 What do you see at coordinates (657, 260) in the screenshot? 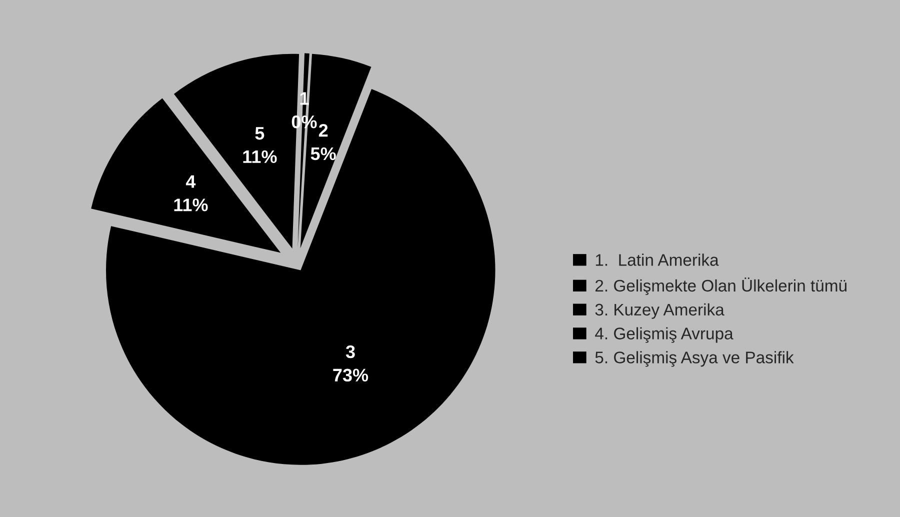
I see `legend-label: 1. Latin Amerika` at bounding box center [657, 260].